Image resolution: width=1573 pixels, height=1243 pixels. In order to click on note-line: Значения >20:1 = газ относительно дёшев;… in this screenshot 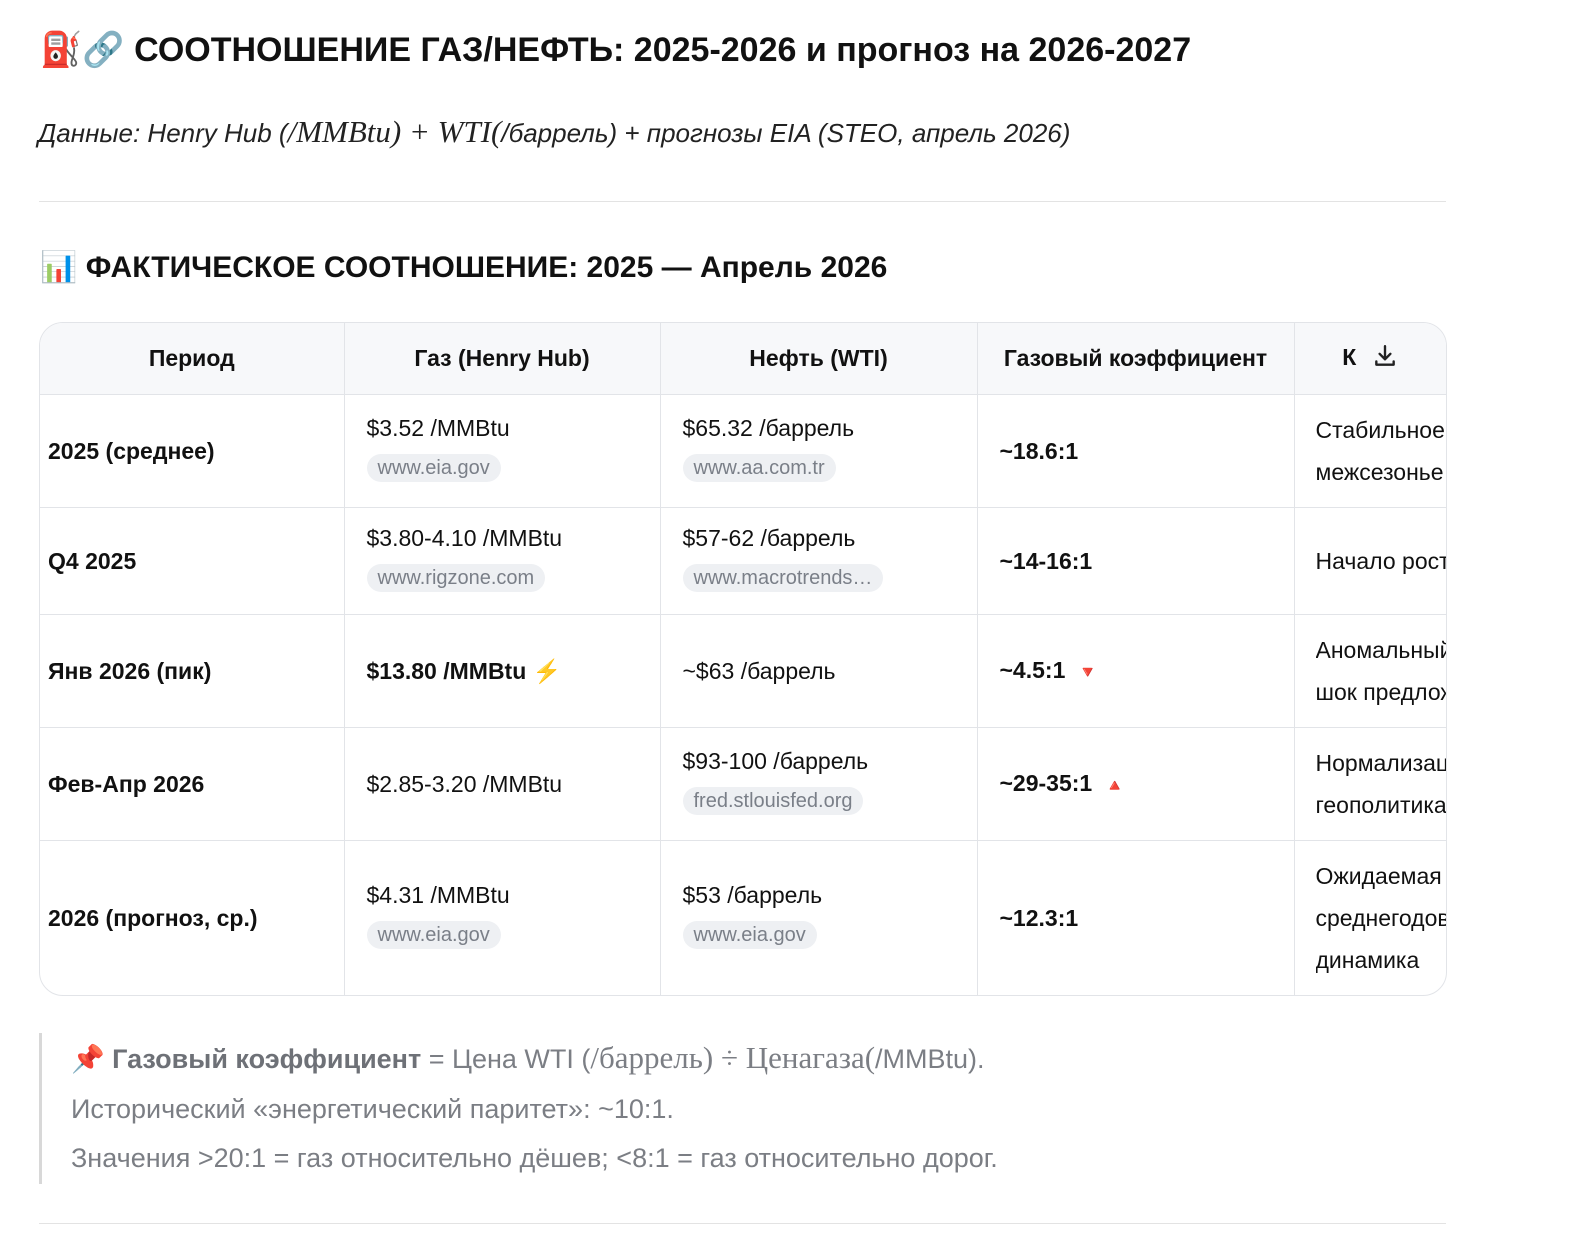, I will do `click(534, 1159)`.